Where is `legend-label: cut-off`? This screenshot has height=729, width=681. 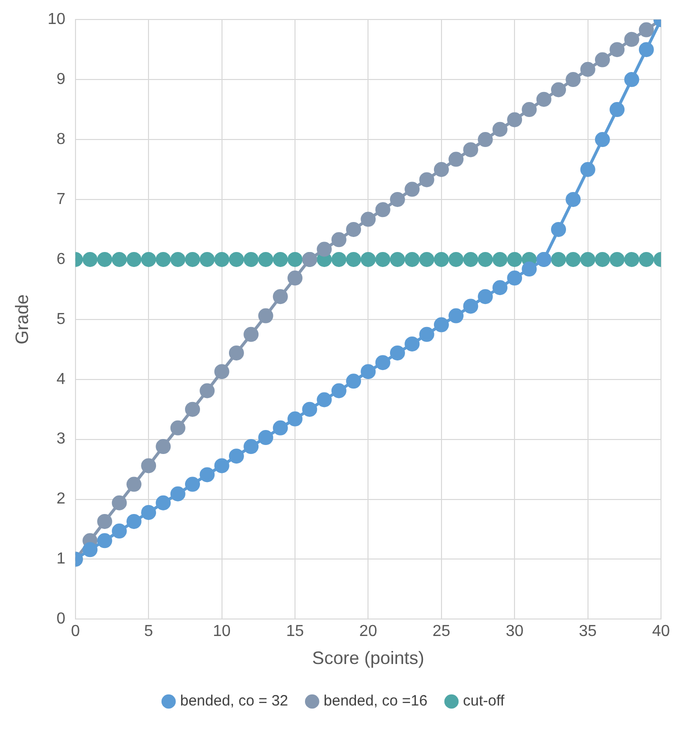
legend-label: cut-off is located at coordinates (484, 701).